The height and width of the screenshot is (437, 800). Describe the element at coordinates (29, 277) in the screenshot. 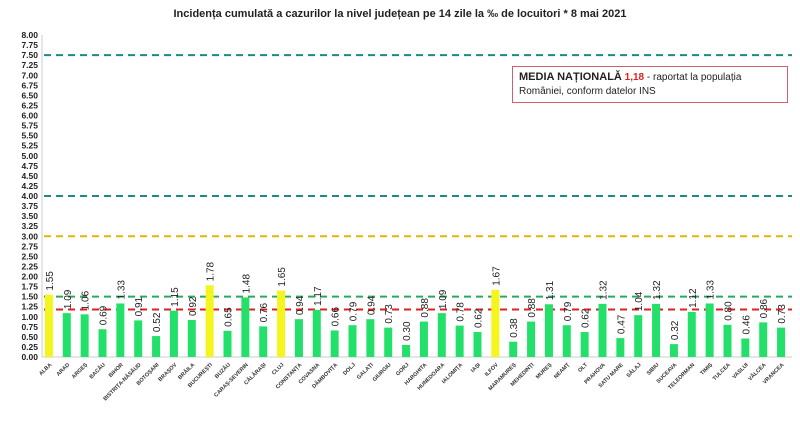

I see `y-tick-label: 2.00` at that location.